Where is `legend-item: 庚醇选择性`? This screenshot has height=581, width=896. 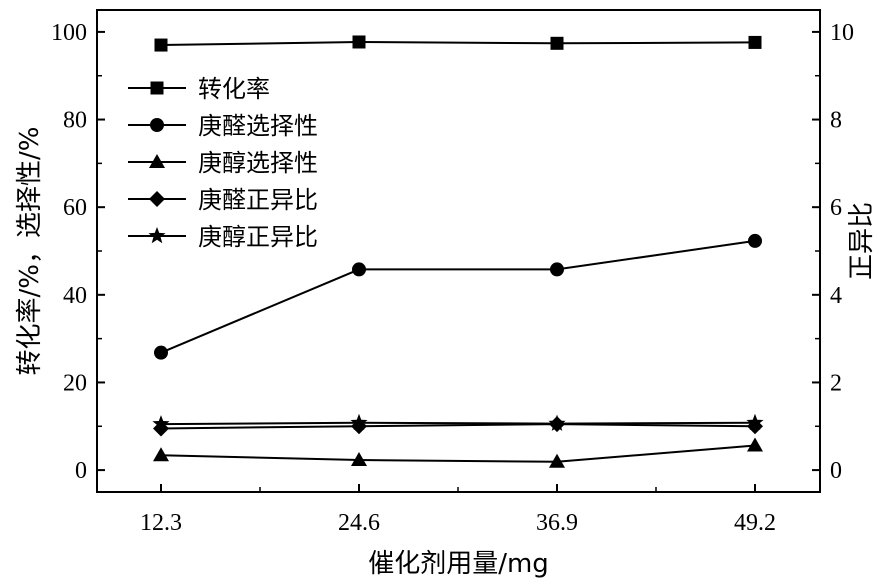
legend-item: 庚醇选择性 is located at coordinates (223, 163).